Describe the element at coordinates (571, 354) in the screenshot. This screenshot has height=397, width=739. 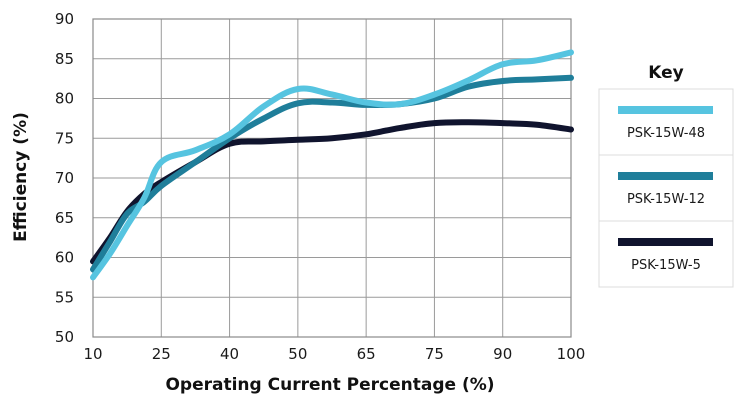
I see `x-tick-label: 100` at that location.